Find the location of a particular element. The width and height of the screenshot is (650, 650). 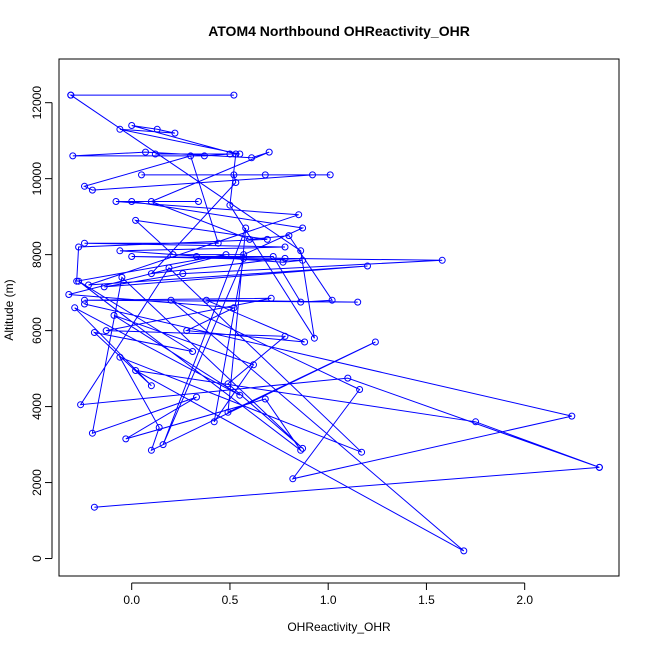

y-tick-label: 10000 is located at coordinates (37, 179).